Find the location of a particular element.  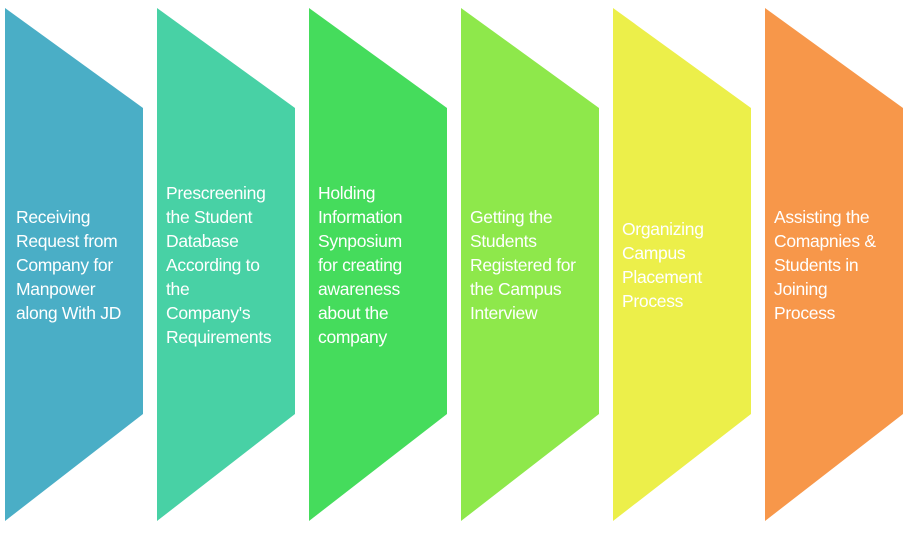

step-5-label: Organizing Campus Placement Process is located at coordinates (663, 265).